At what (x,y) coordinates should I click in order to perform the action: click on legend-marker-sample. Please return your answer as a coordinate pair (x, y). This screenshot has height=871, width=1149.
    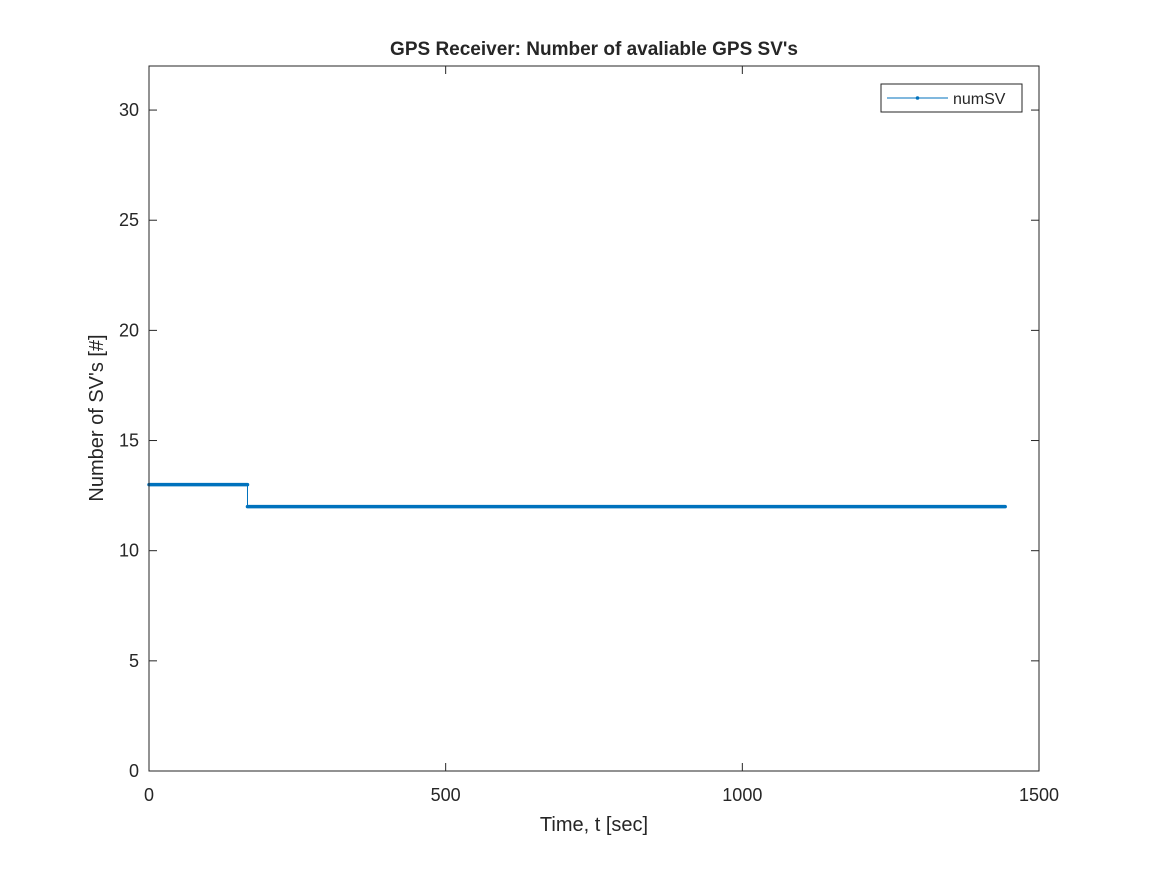
    Looking at the image, I should click on (917, 98).